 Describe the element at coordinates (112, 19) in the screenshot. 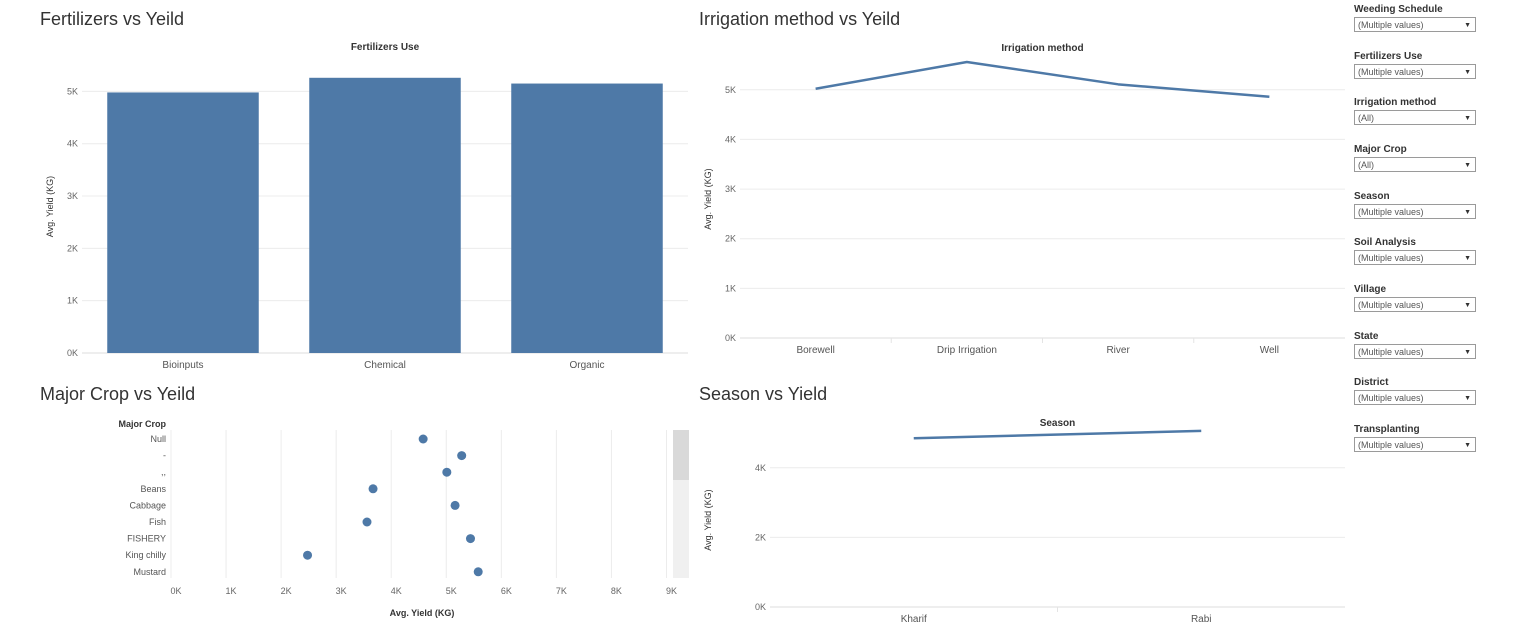

I see `fertilizers-panel-title: Fertilizers vs Yeild` at that location.